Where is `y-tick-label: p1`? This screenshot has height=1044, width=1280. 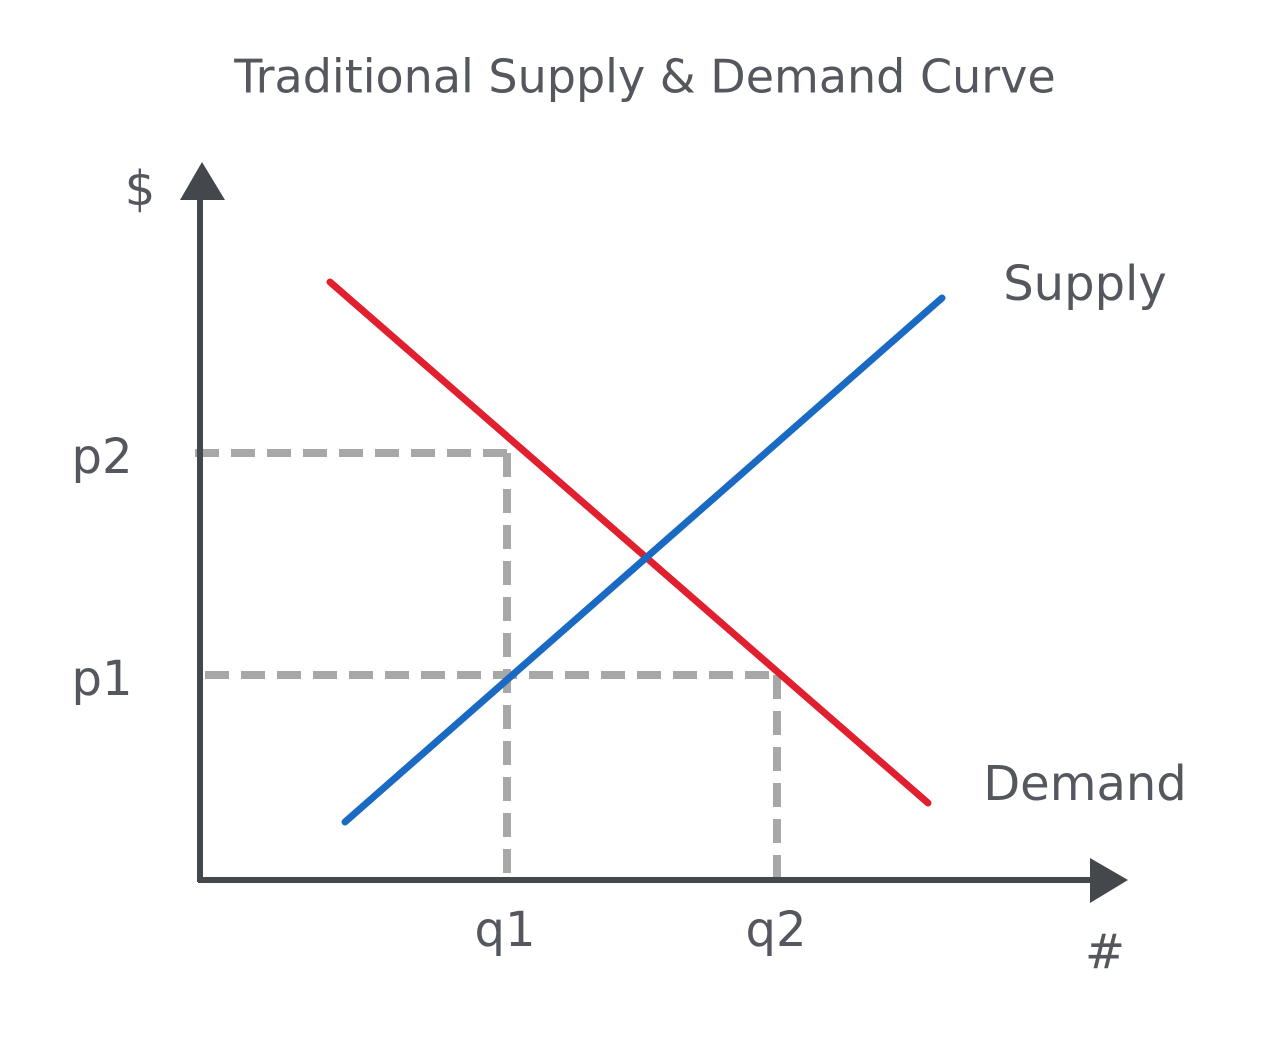
y-tick-label: p1 is located at coordinates (101, 679).